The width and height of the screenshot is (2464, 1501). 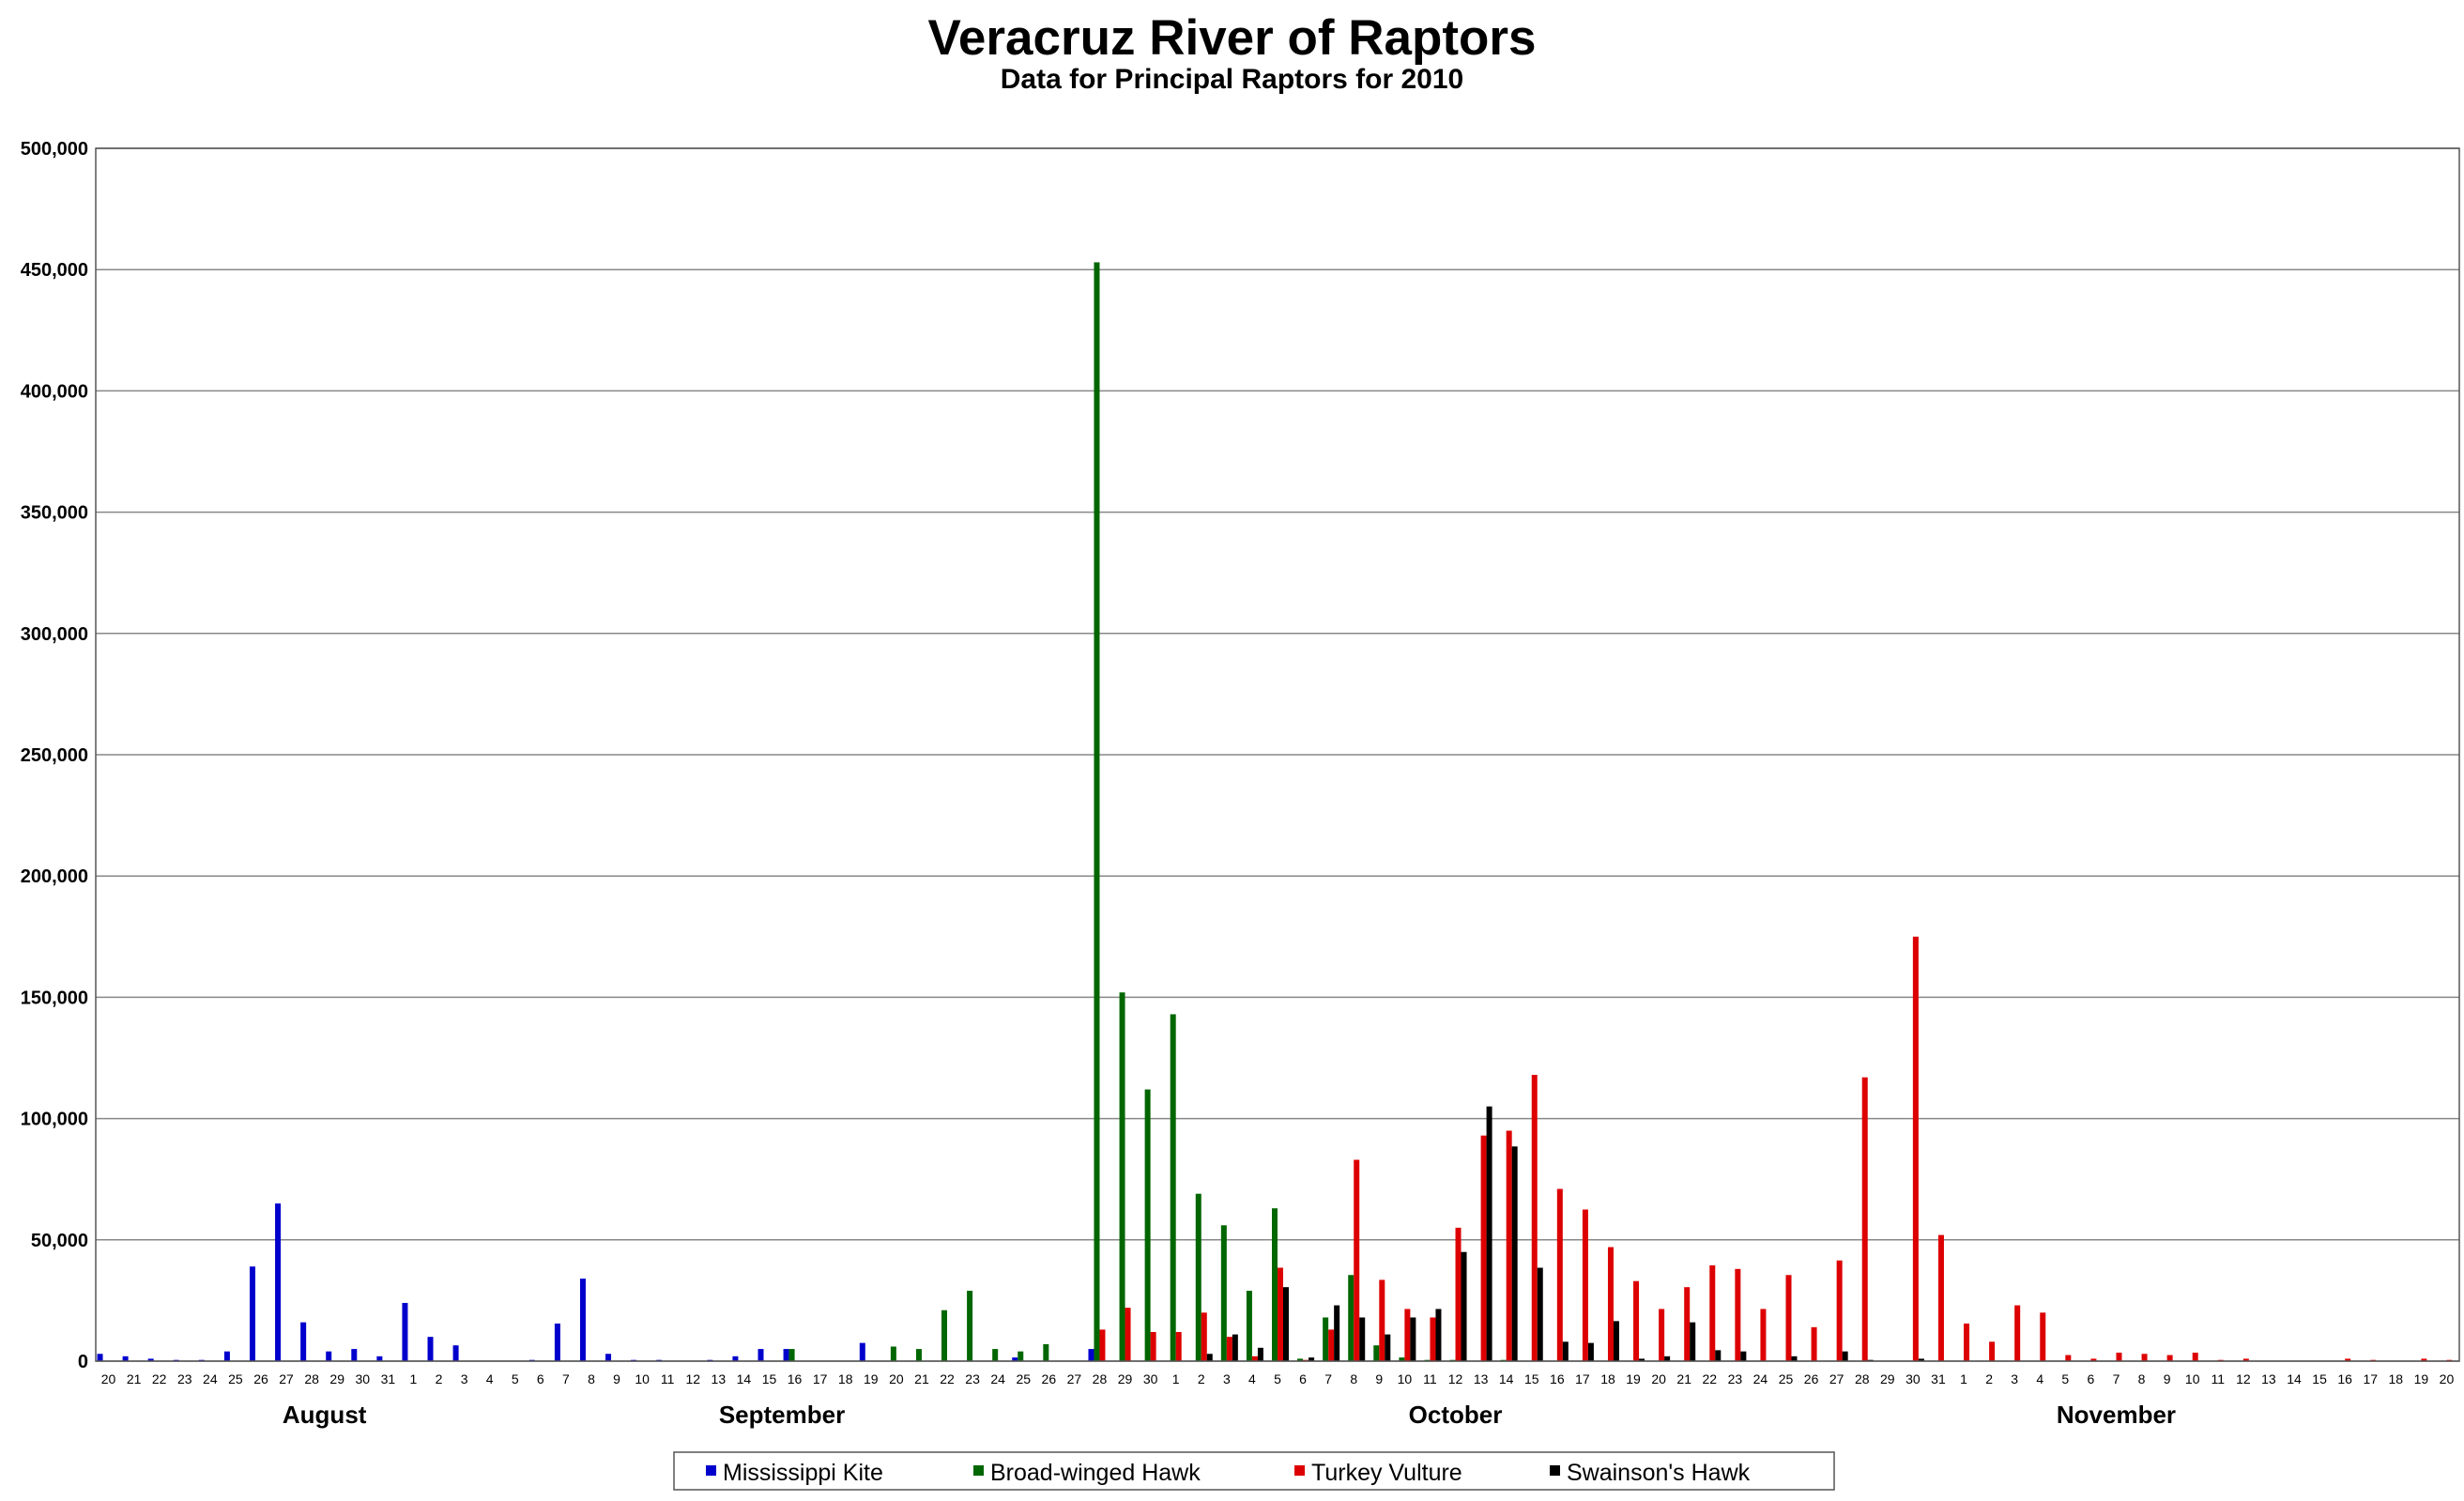 I want to click on x-tick-label: 29, so click(x=336, y=1378).